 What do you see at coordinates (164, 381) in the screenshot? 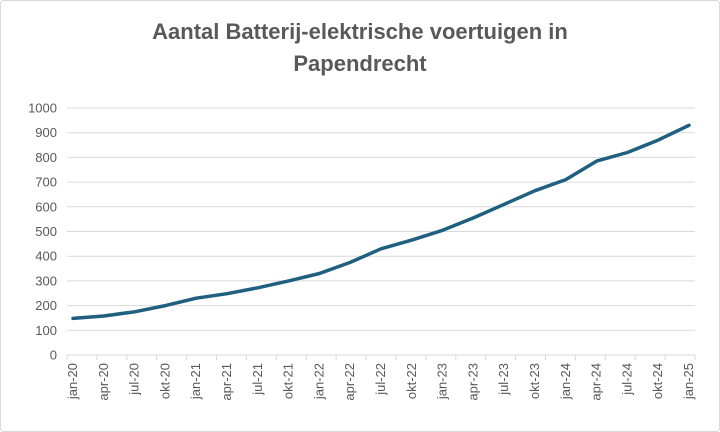
I see `x-tick-label: okt-20` at bounding box center [164, 381].